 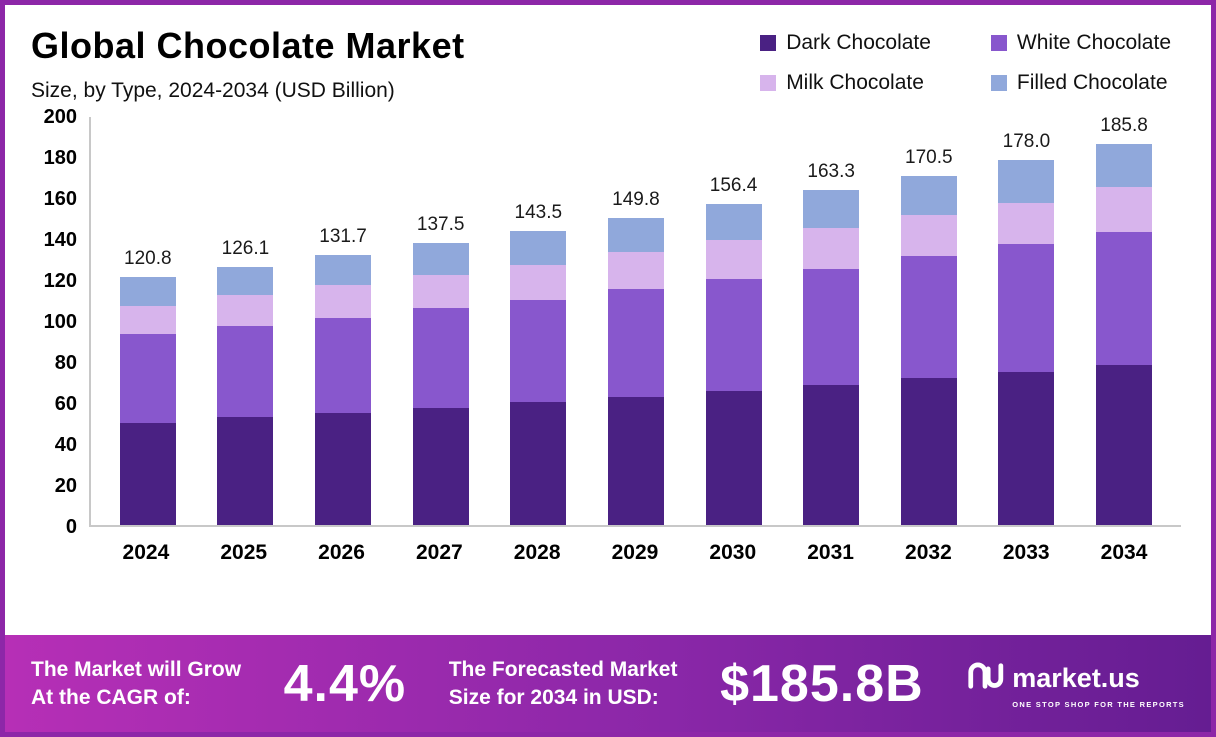 I want to click on x-axis-label: 2027, so click(x=439, y=552).